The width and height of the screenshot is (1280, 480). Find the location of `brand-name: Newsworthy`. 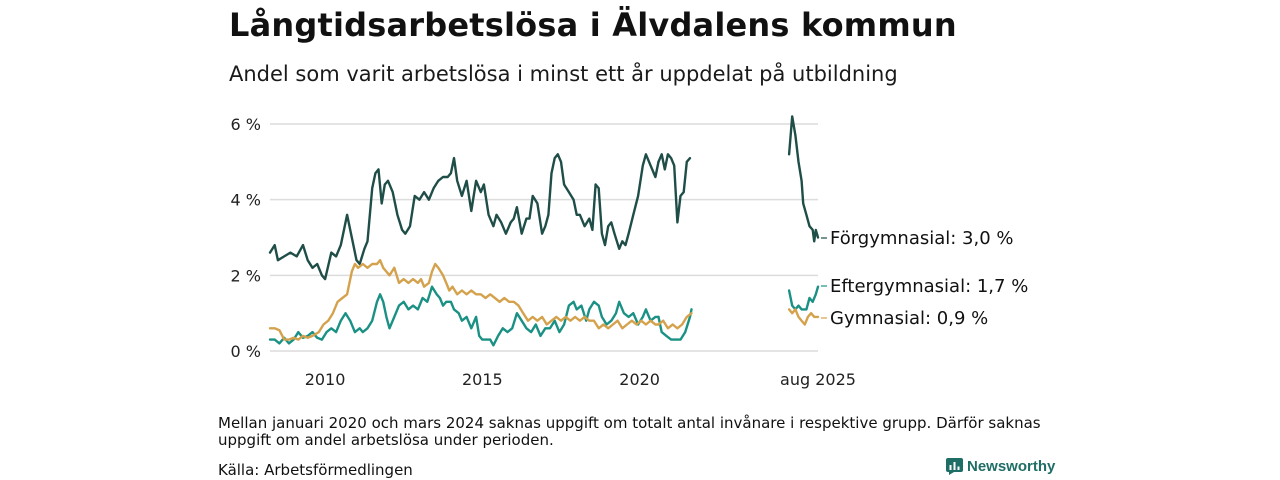

brand-name: Newsworthy is located at coordinates (1011, 466).